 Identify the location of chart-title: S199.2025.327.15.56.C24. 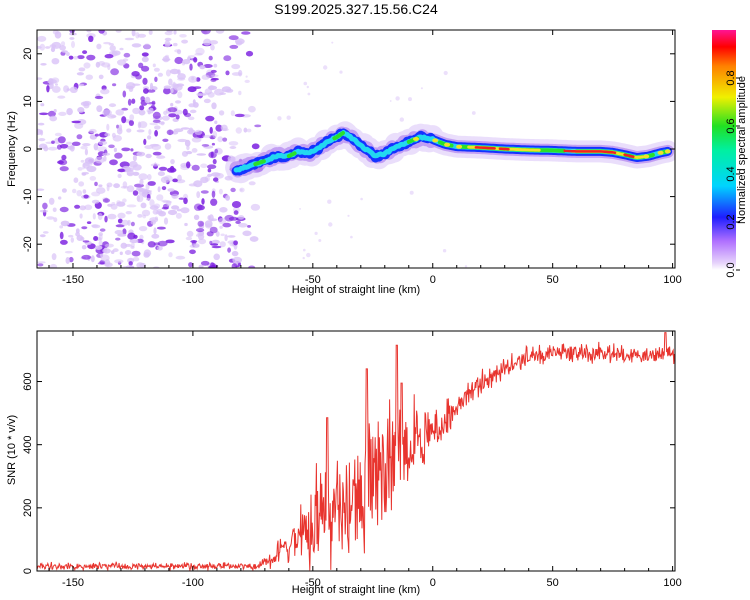
(356, 9).